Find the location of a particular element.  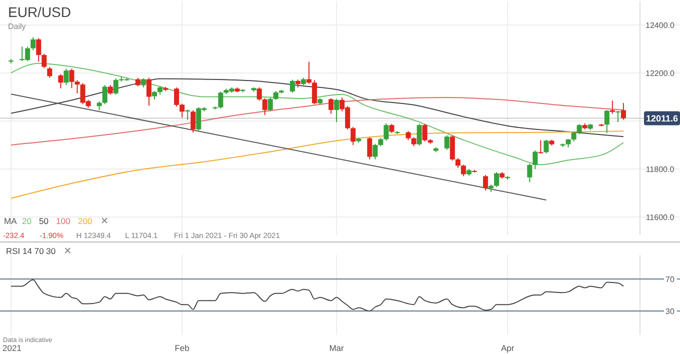

text: 50 is located at coordinates (44, 221).